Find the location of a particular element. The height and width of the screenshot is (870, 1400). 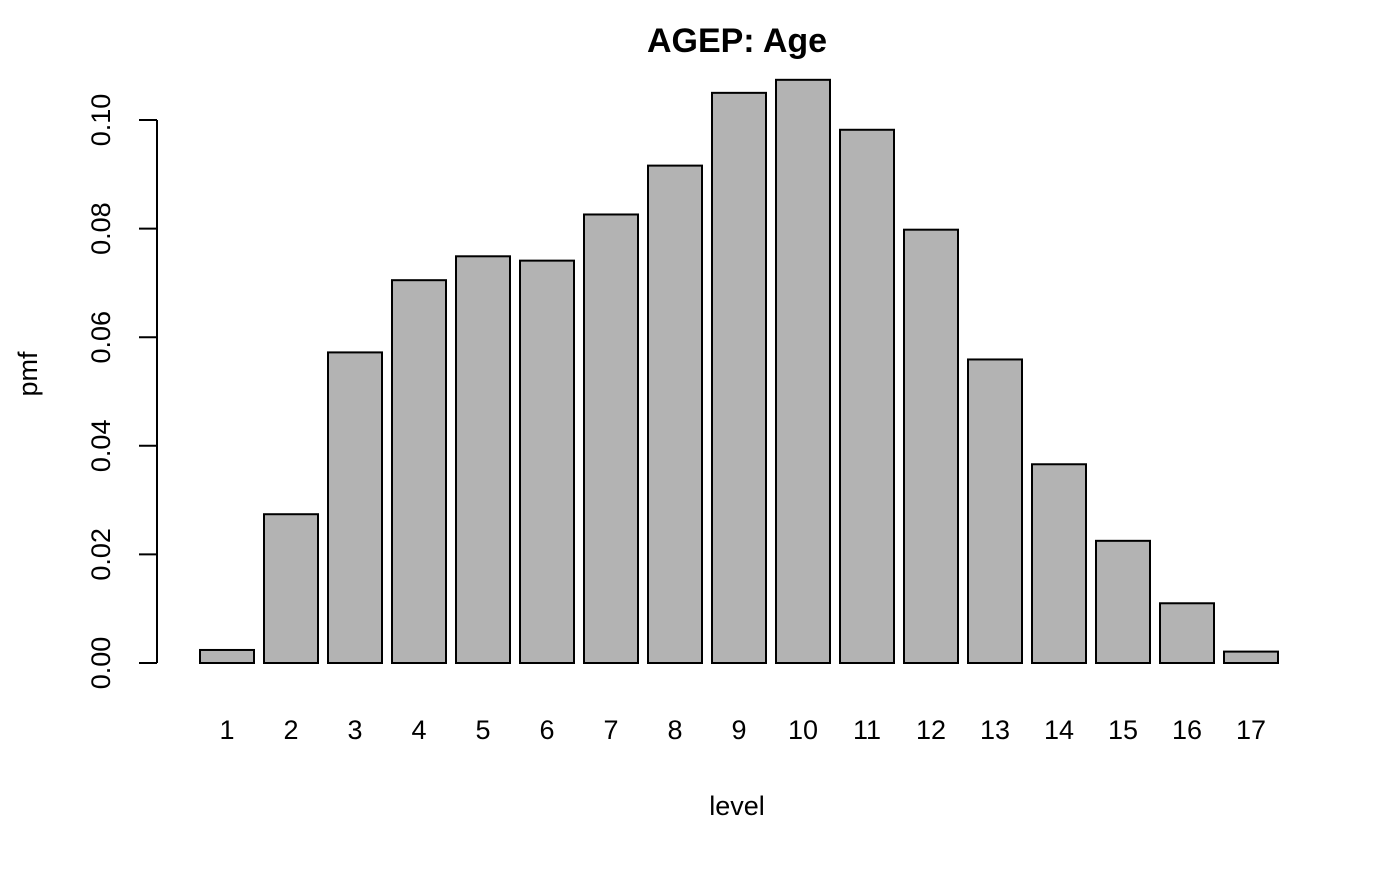

x-tick-label: 6 is located at coordinates (546, 730).